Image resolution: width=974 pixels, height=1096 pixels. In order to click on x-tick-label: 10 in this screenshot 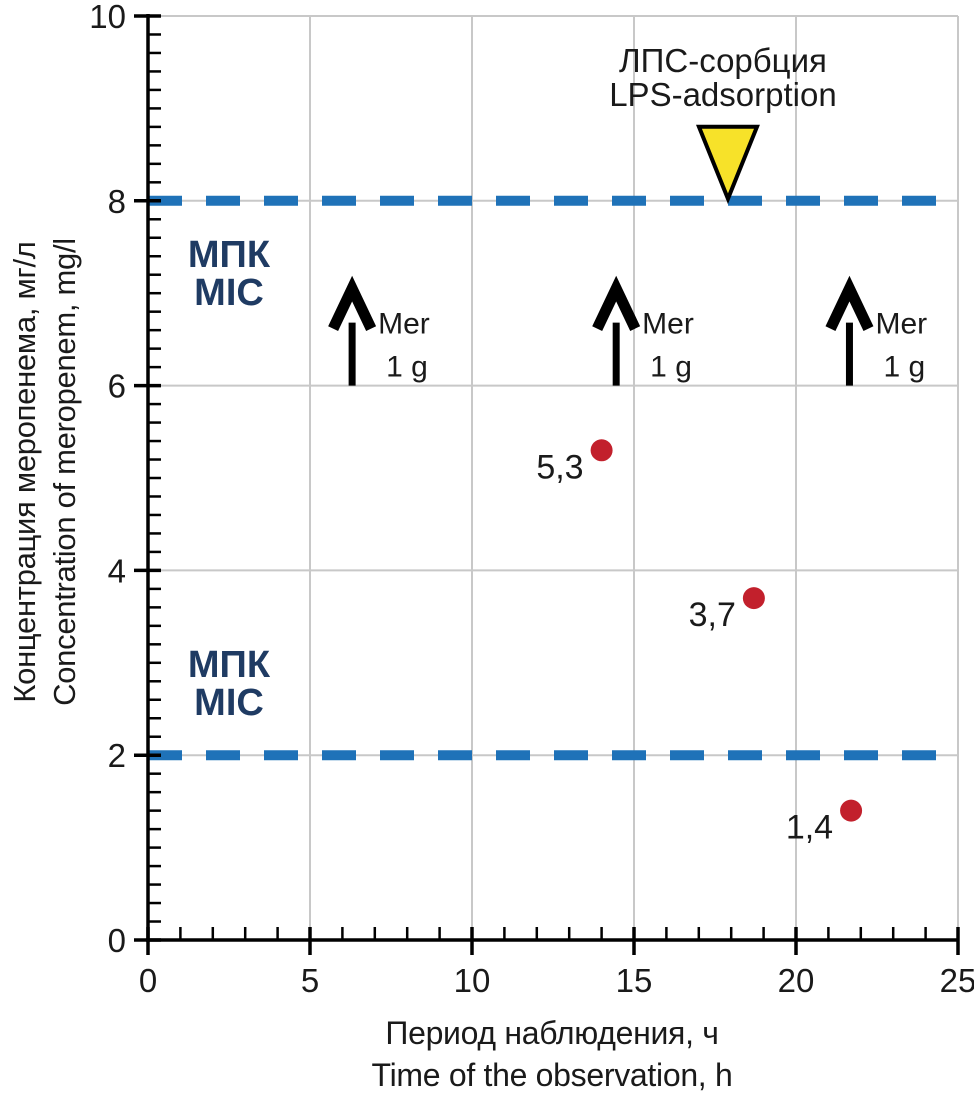, I will do `click(472, 980)`.